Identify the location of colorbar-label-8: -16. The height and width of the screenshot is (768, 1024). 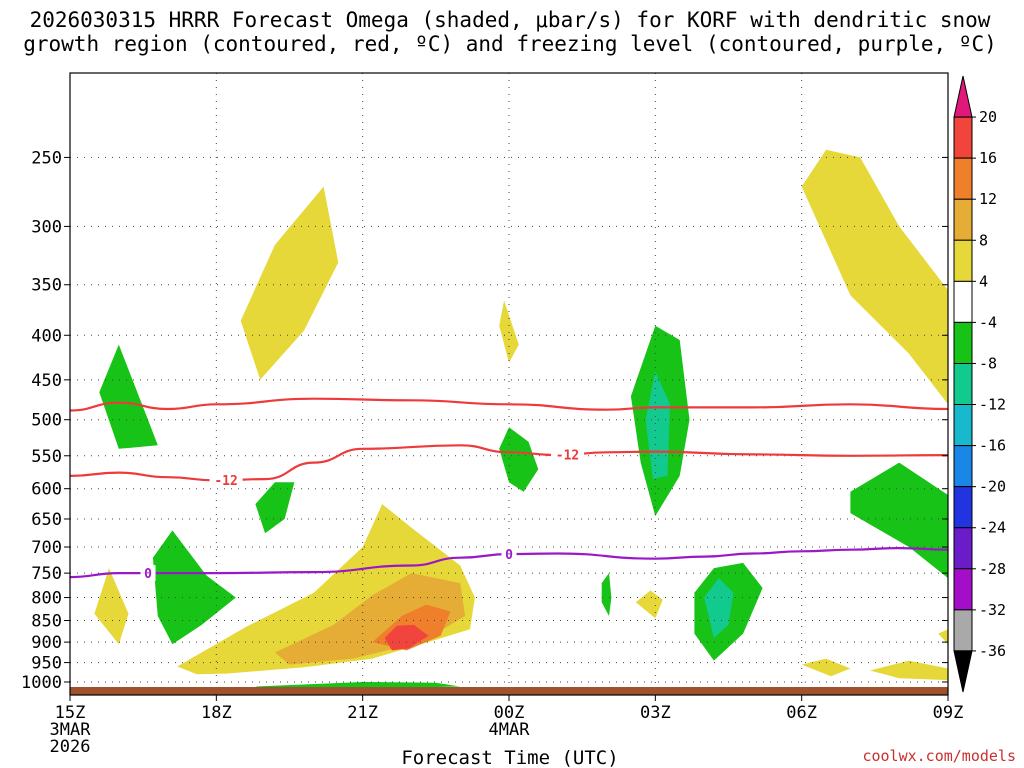
(992, 446).